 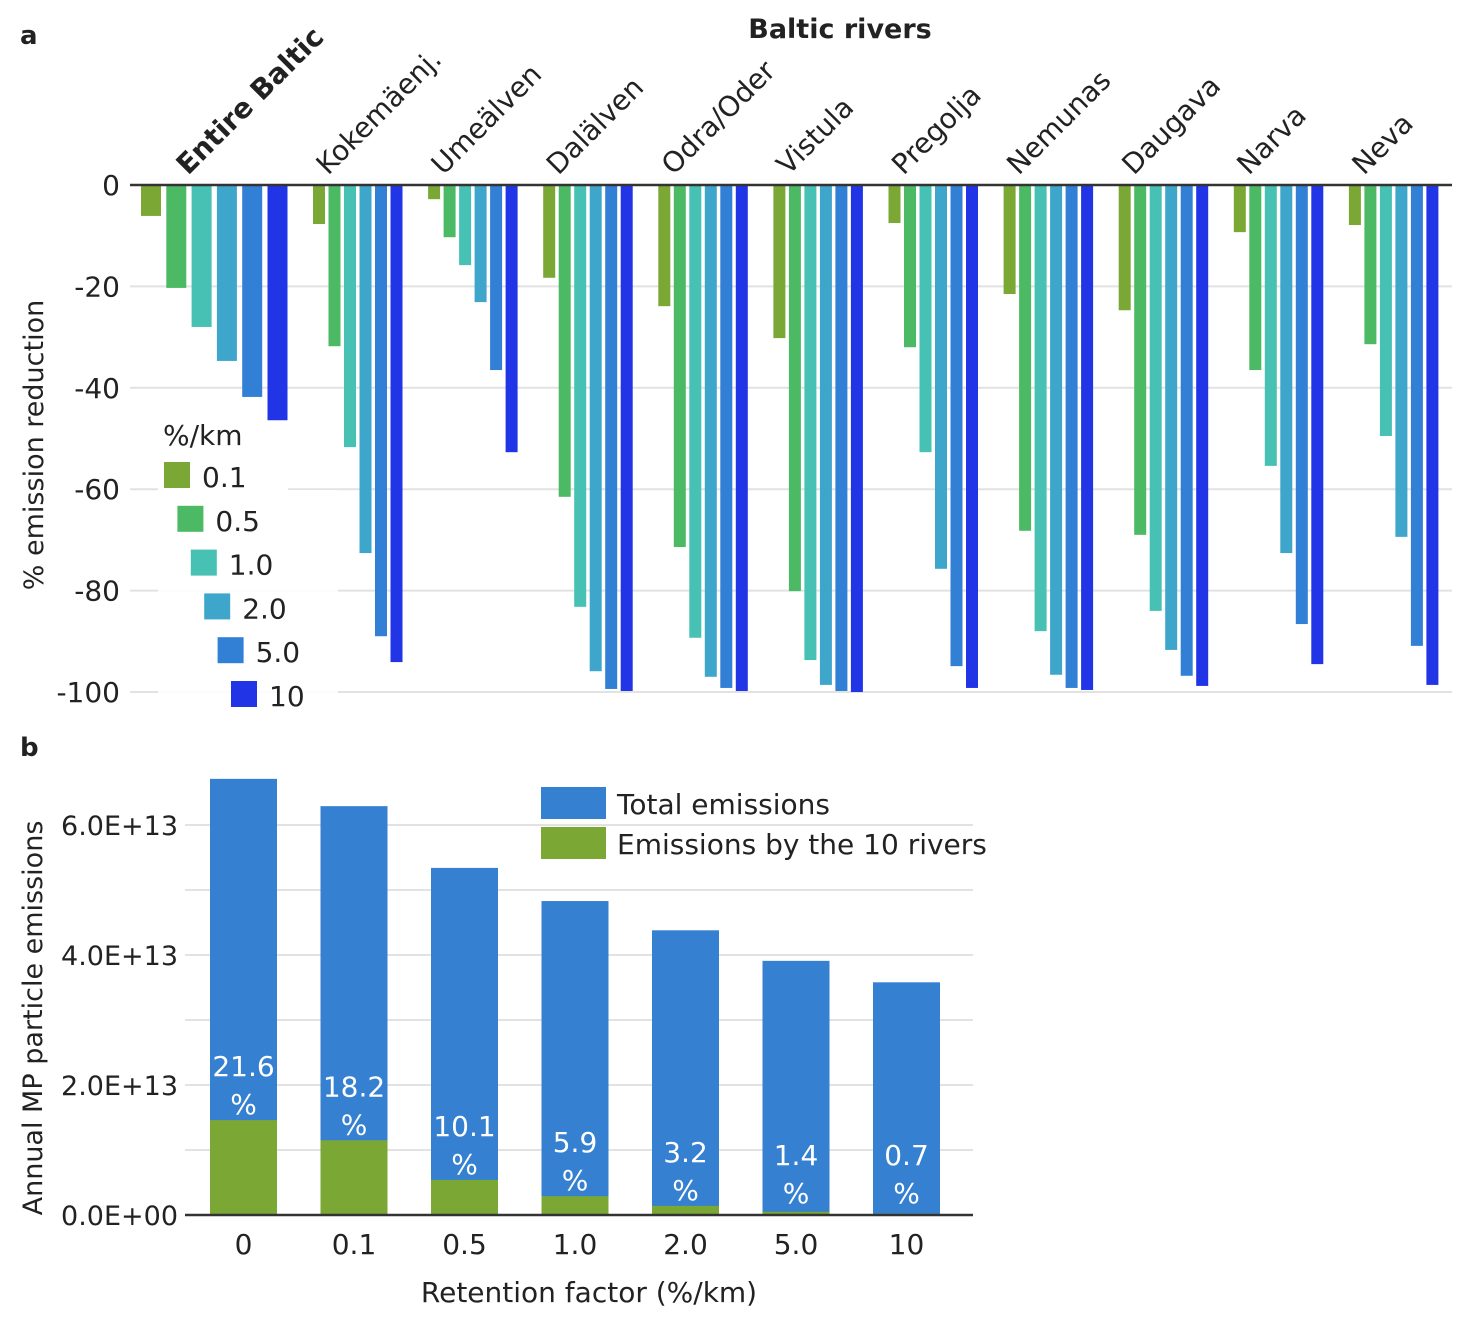 What do you see at coordinates (464, 1126) in the screenshot?
I see `data-label-b: 10.1` at bounding box center [464, 1126].